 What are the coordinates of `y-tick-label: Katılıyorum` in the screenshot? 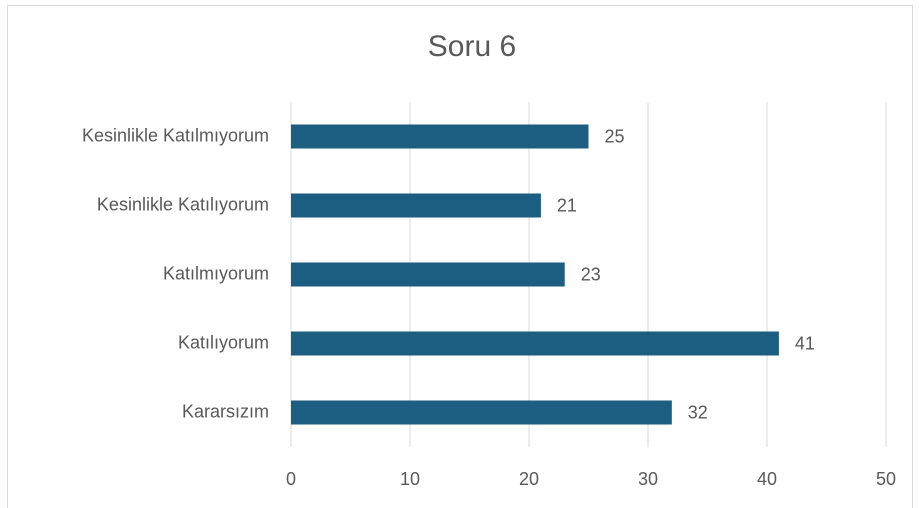 It's located at (223, 342).